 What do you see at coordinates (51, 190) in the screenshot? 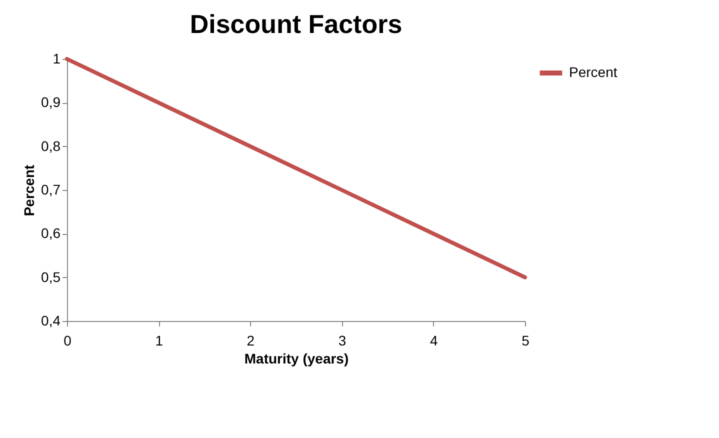
I see `y-tick-label: 0,7` at bounding box center [51, 190].